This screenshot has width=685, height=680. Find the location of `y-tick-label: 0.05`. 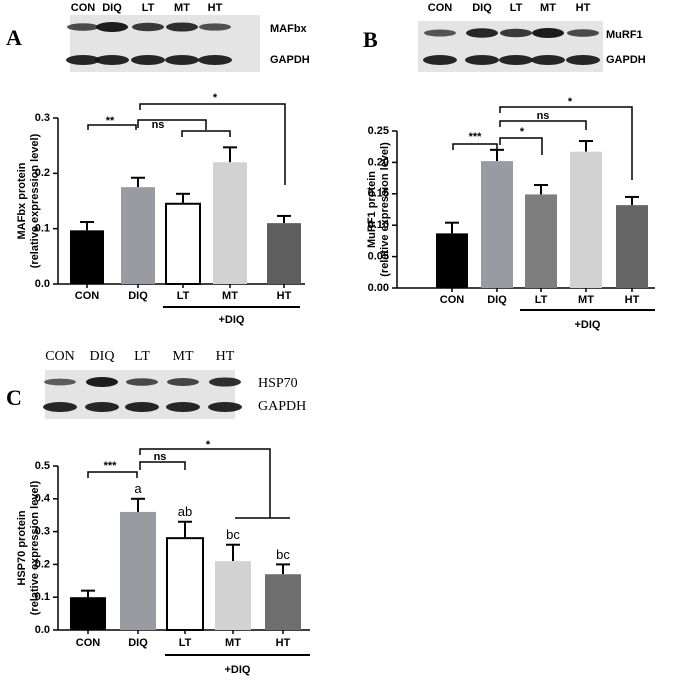

y-tick-label: 0.05 is located at coordinates (378, 257).